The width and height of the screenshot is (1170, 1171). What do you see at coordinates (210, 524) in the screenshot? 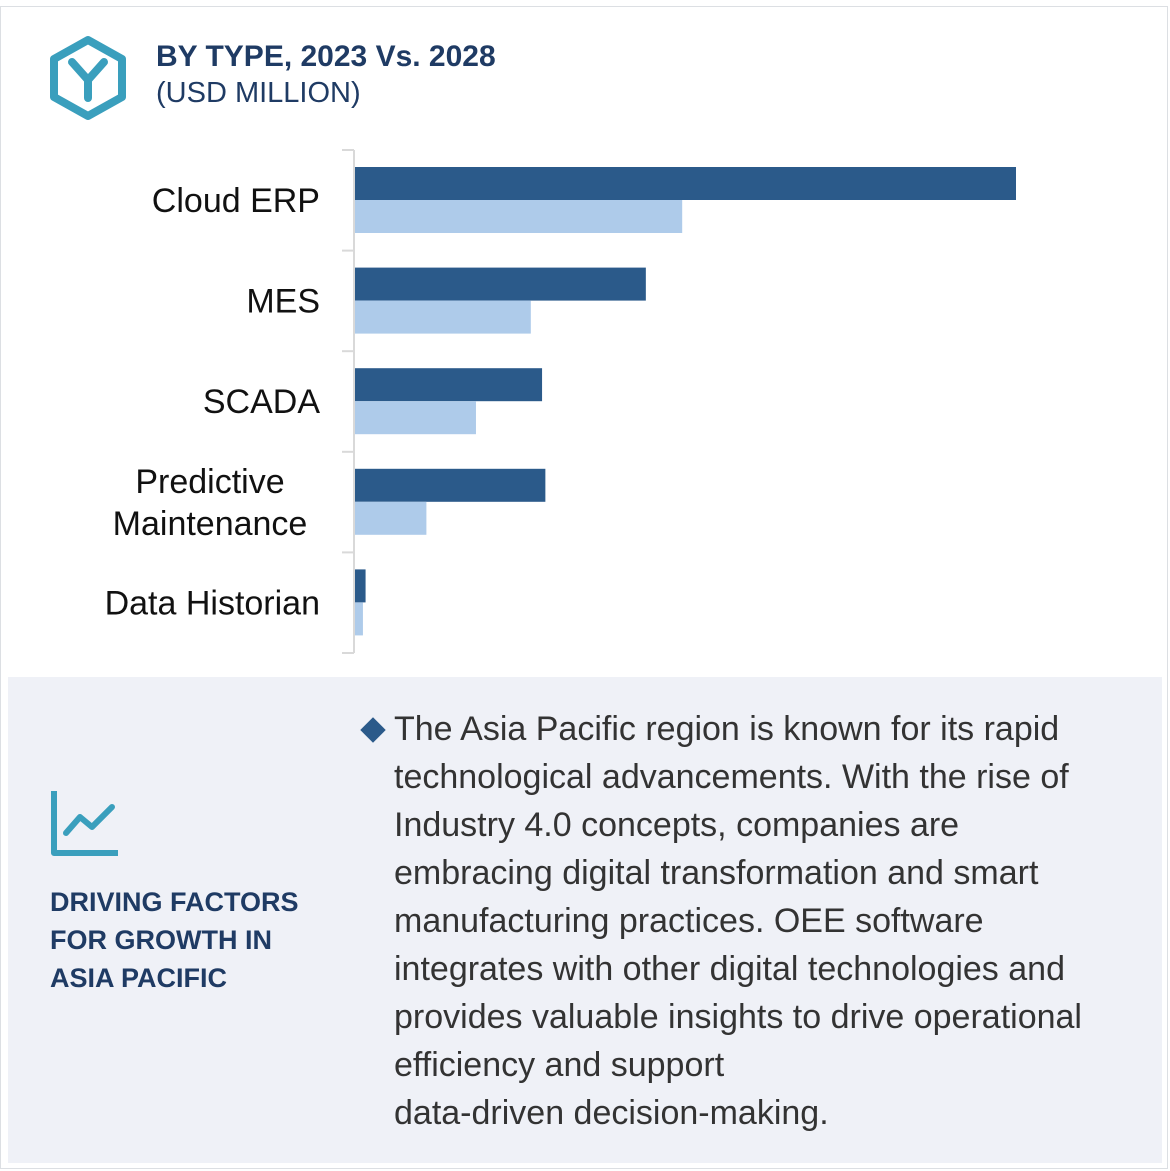
I see `category-label-line: Maintenance` at bounding box center [210, 524].